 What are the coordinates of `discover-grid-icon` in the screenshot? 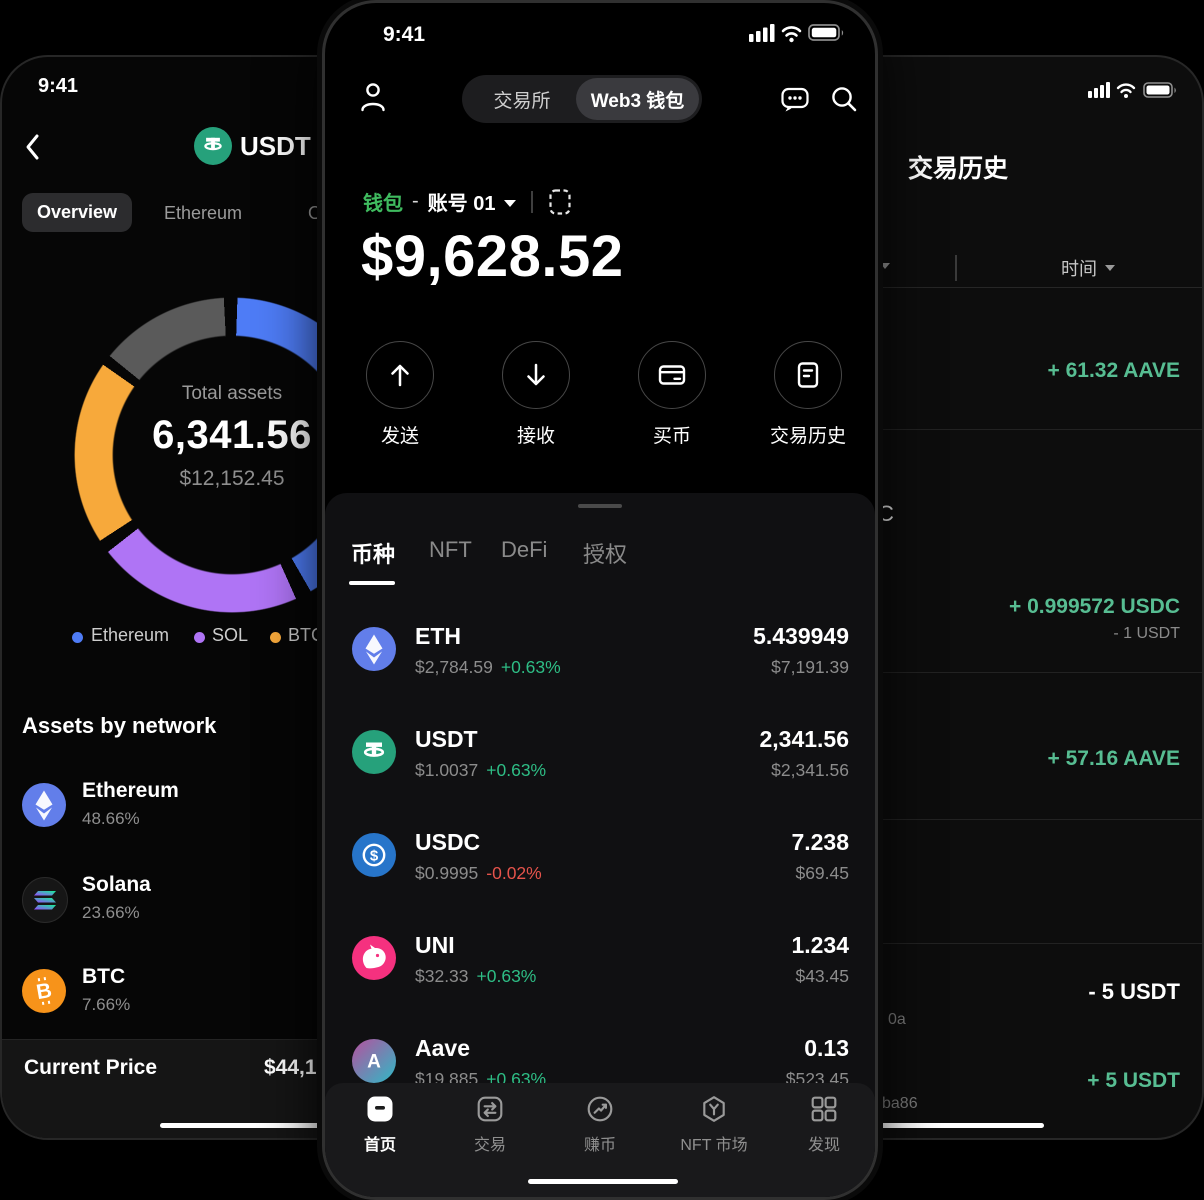 It's located at (824, 1109).